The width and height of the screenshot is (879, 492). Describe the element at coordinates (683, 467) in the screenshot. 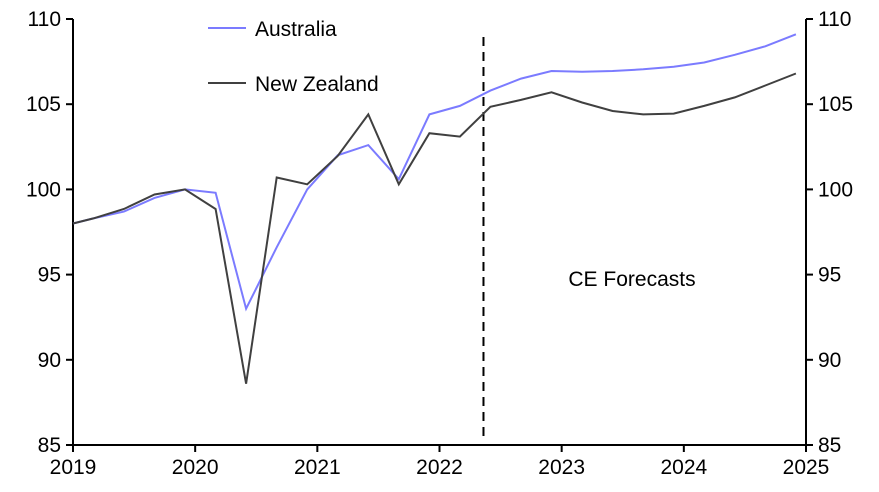

I see `x-tick-label: 2024` at that location.